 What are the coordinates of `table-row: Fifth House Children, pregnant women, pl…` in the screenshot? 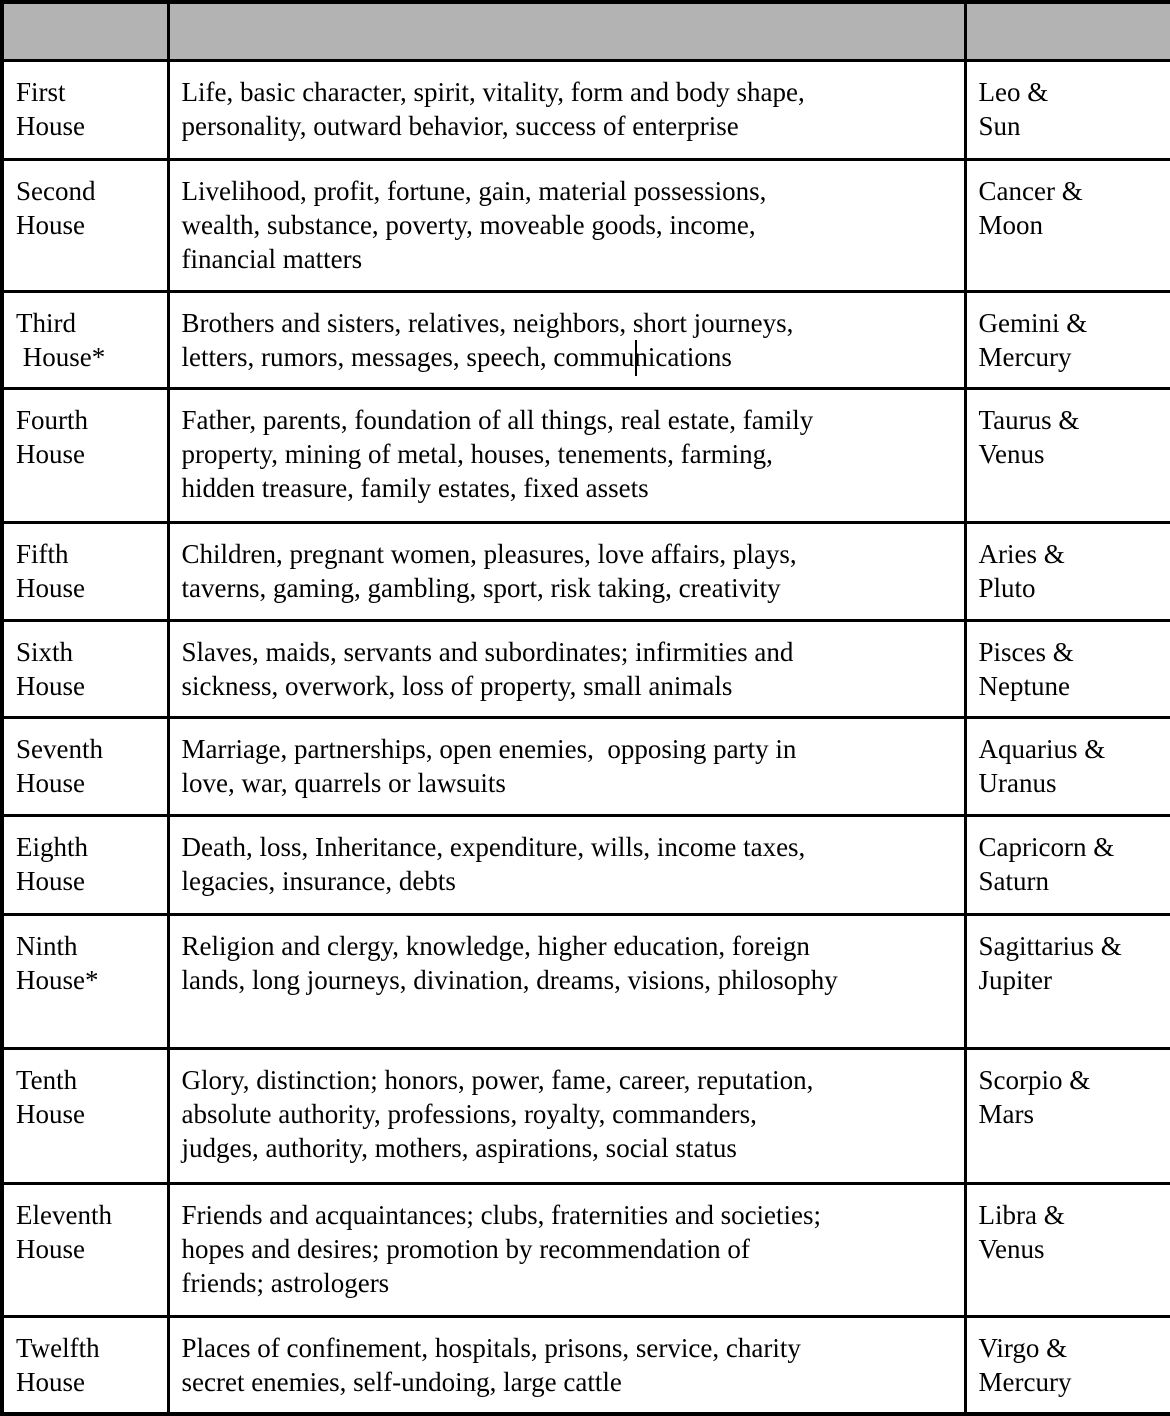 It's located at (585, 571).